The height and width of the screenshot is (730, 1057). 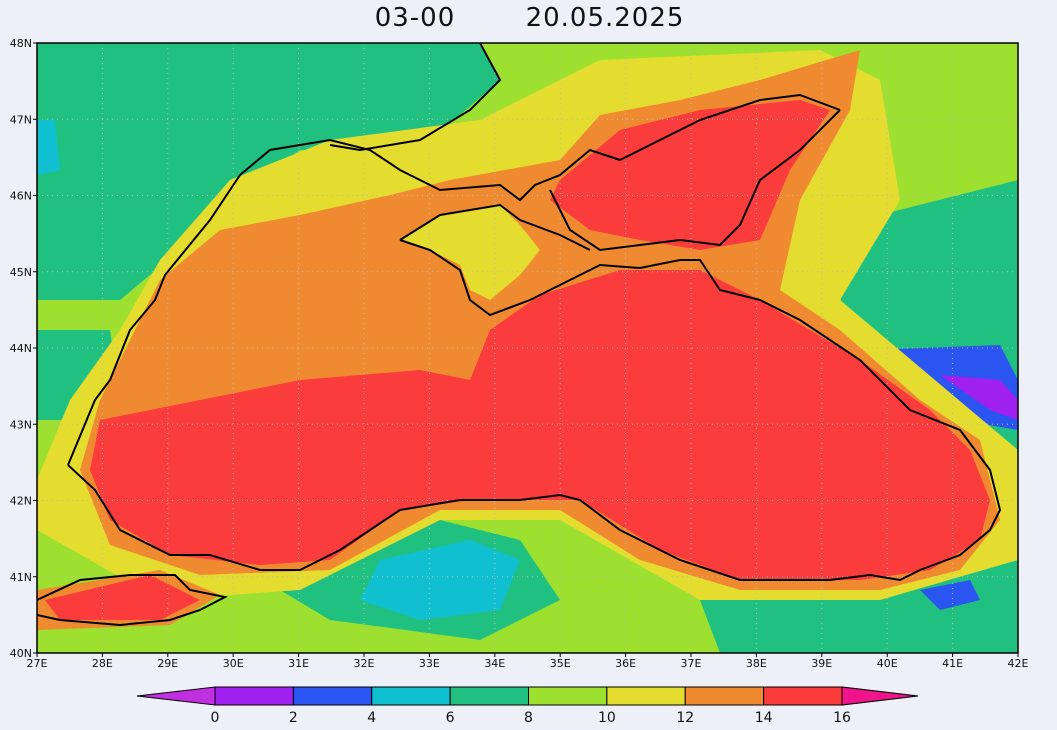 I want to click on colorbar-label: 8, so click(x=528, y=718).